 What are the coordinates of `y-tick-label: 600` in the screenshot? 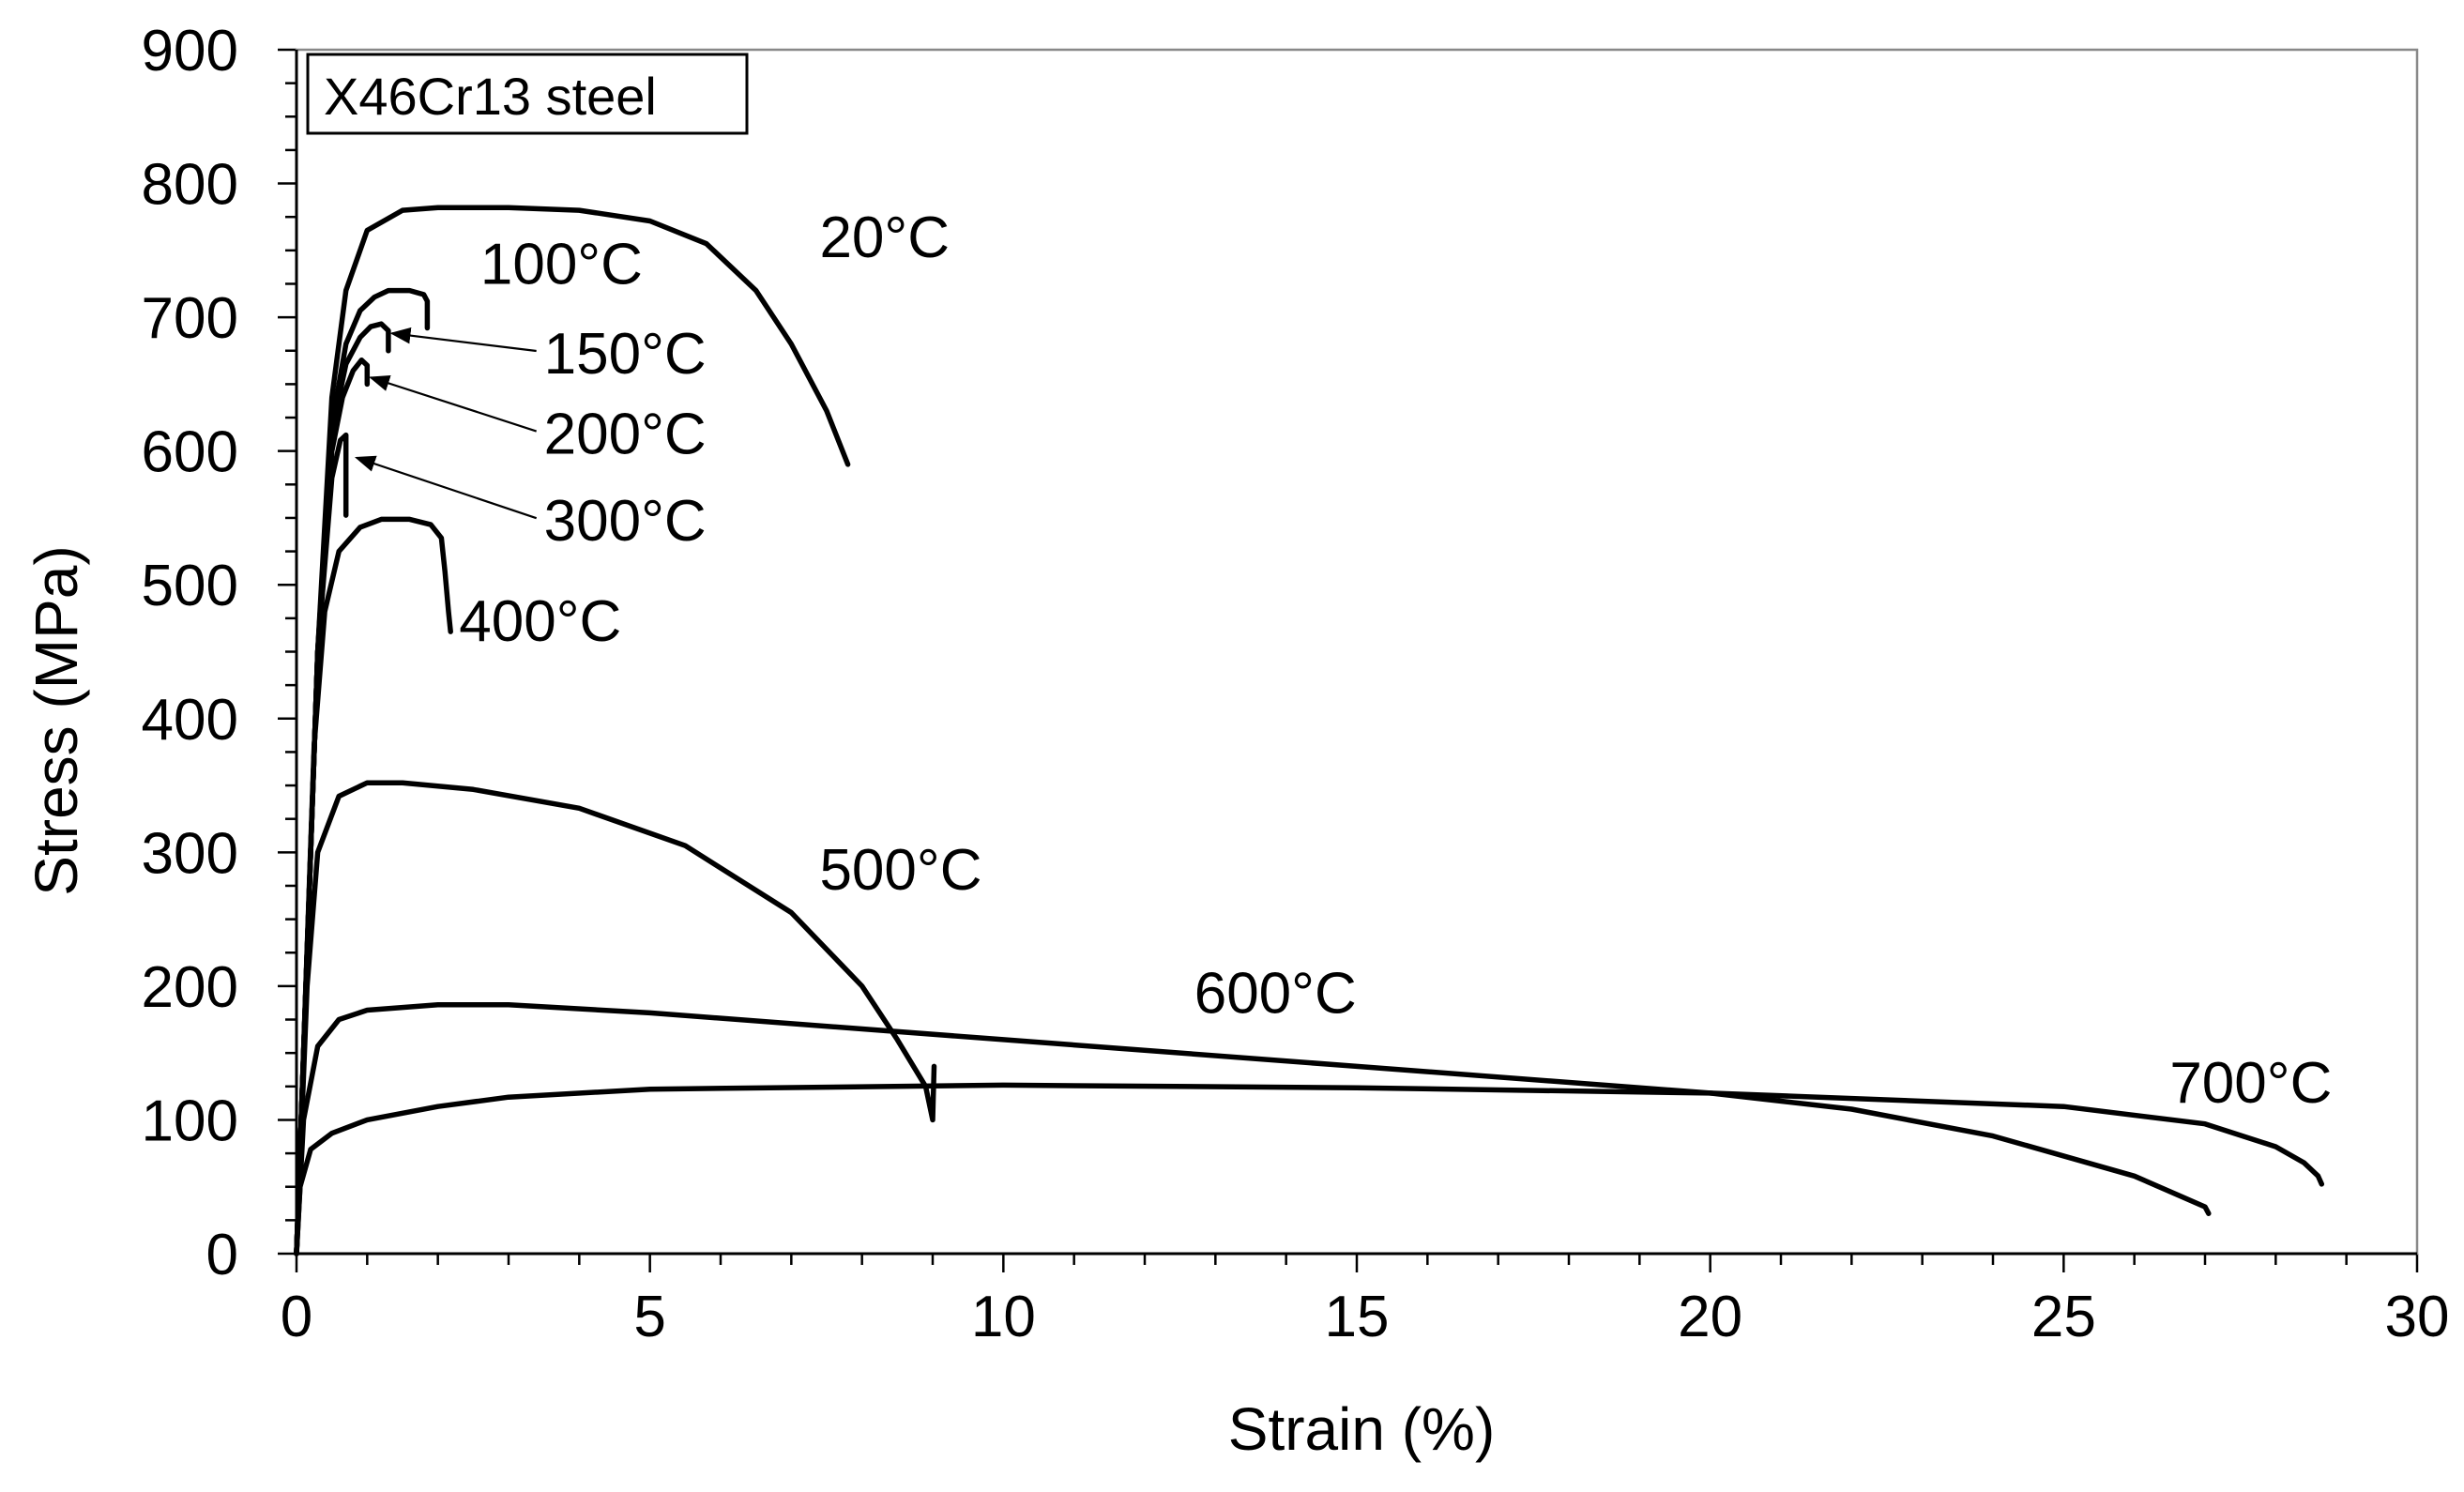 It's located at (190, 452).